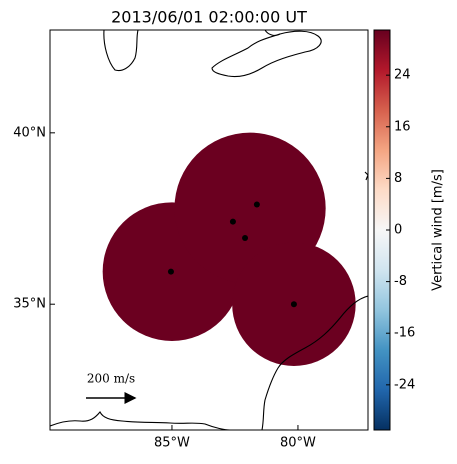 The image size is (457, 464). Describe the element at coordinates (398, 230) in the screenshot. I see `colorbar-tick-label: 0` at that location.